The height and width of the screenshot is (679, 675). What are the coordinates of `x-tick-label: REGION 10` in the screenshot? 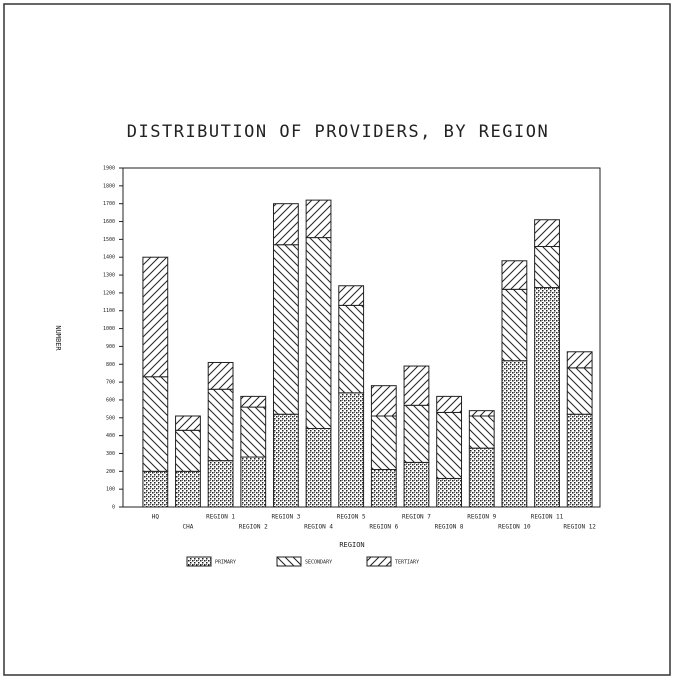 It's located at (514, 527).